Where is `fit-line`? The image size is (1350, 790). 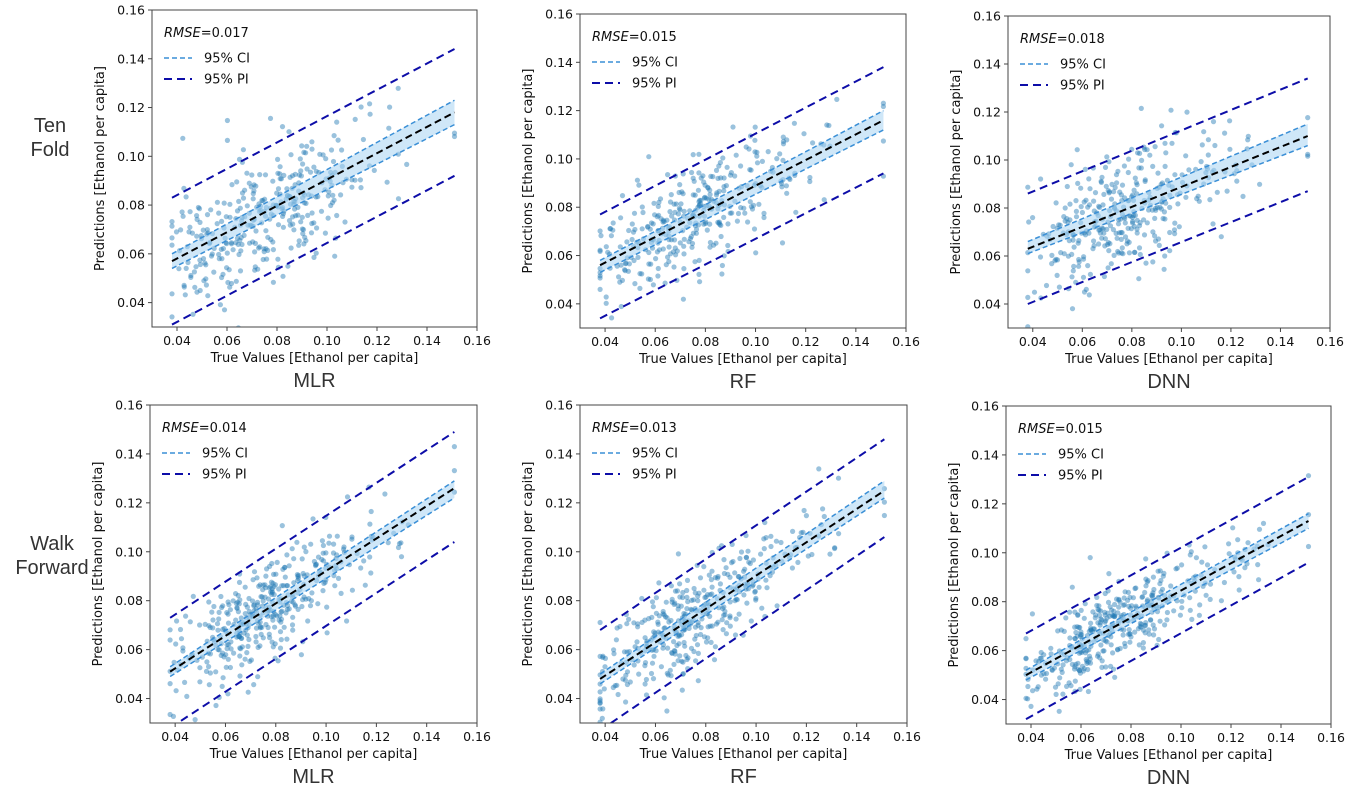 fit-line is located at coordinates (313, 187).